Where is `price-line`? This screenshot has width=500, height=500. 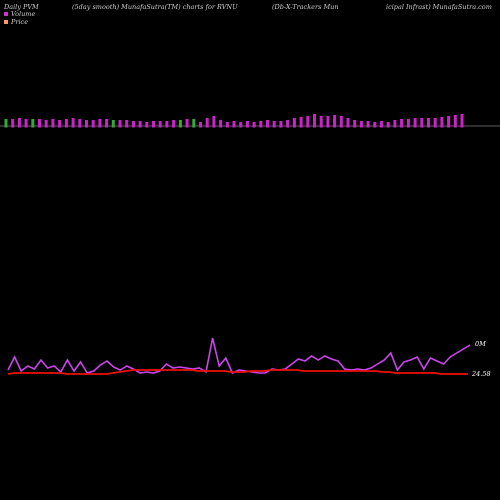
price-line is located at coordinates (237, 372).